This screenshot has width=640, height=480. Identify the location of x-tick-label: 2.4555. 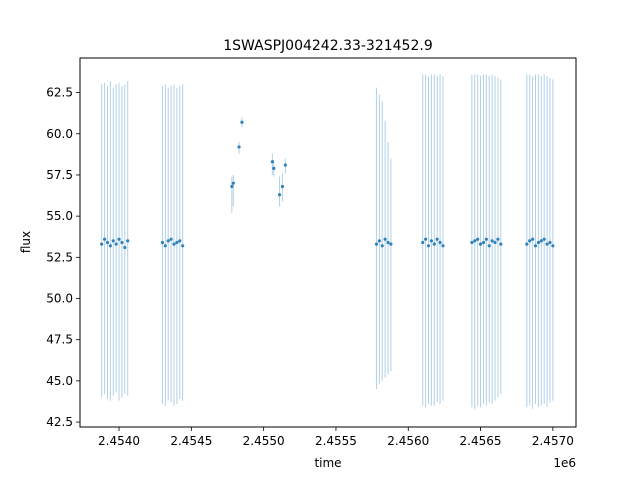
(336, 441).